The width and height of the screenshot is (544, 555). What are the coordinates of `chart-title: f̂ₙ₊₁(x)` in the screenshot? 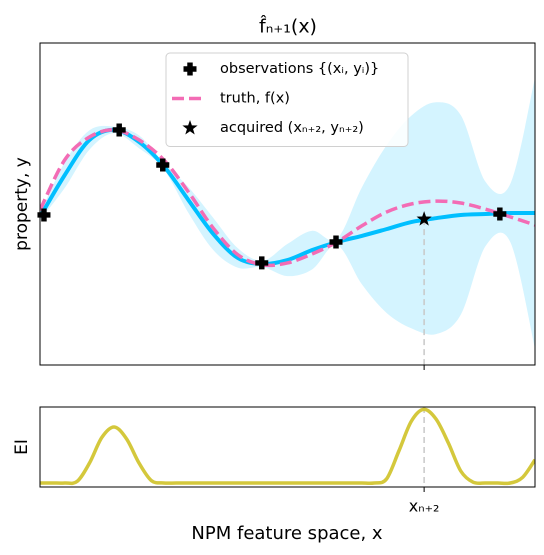 It's located at (288, 26).